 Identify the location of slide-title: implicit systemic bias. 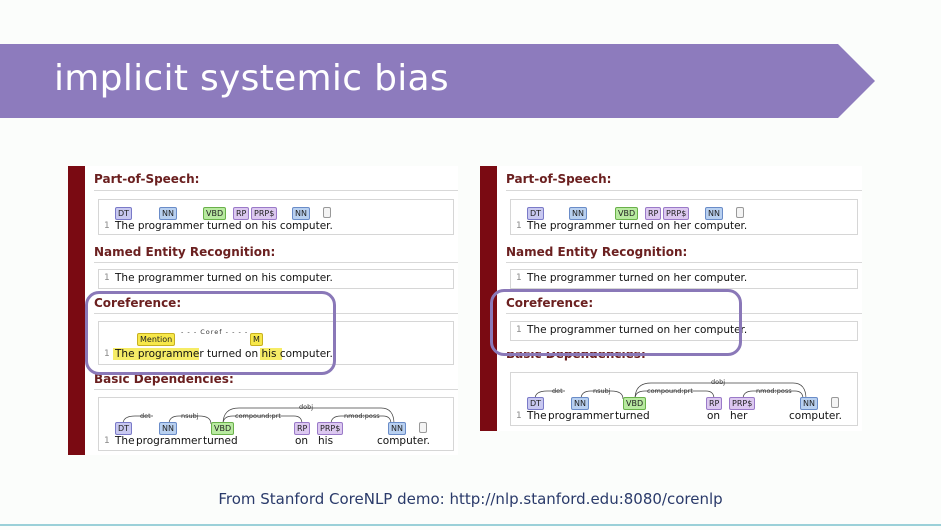
(251, 78).